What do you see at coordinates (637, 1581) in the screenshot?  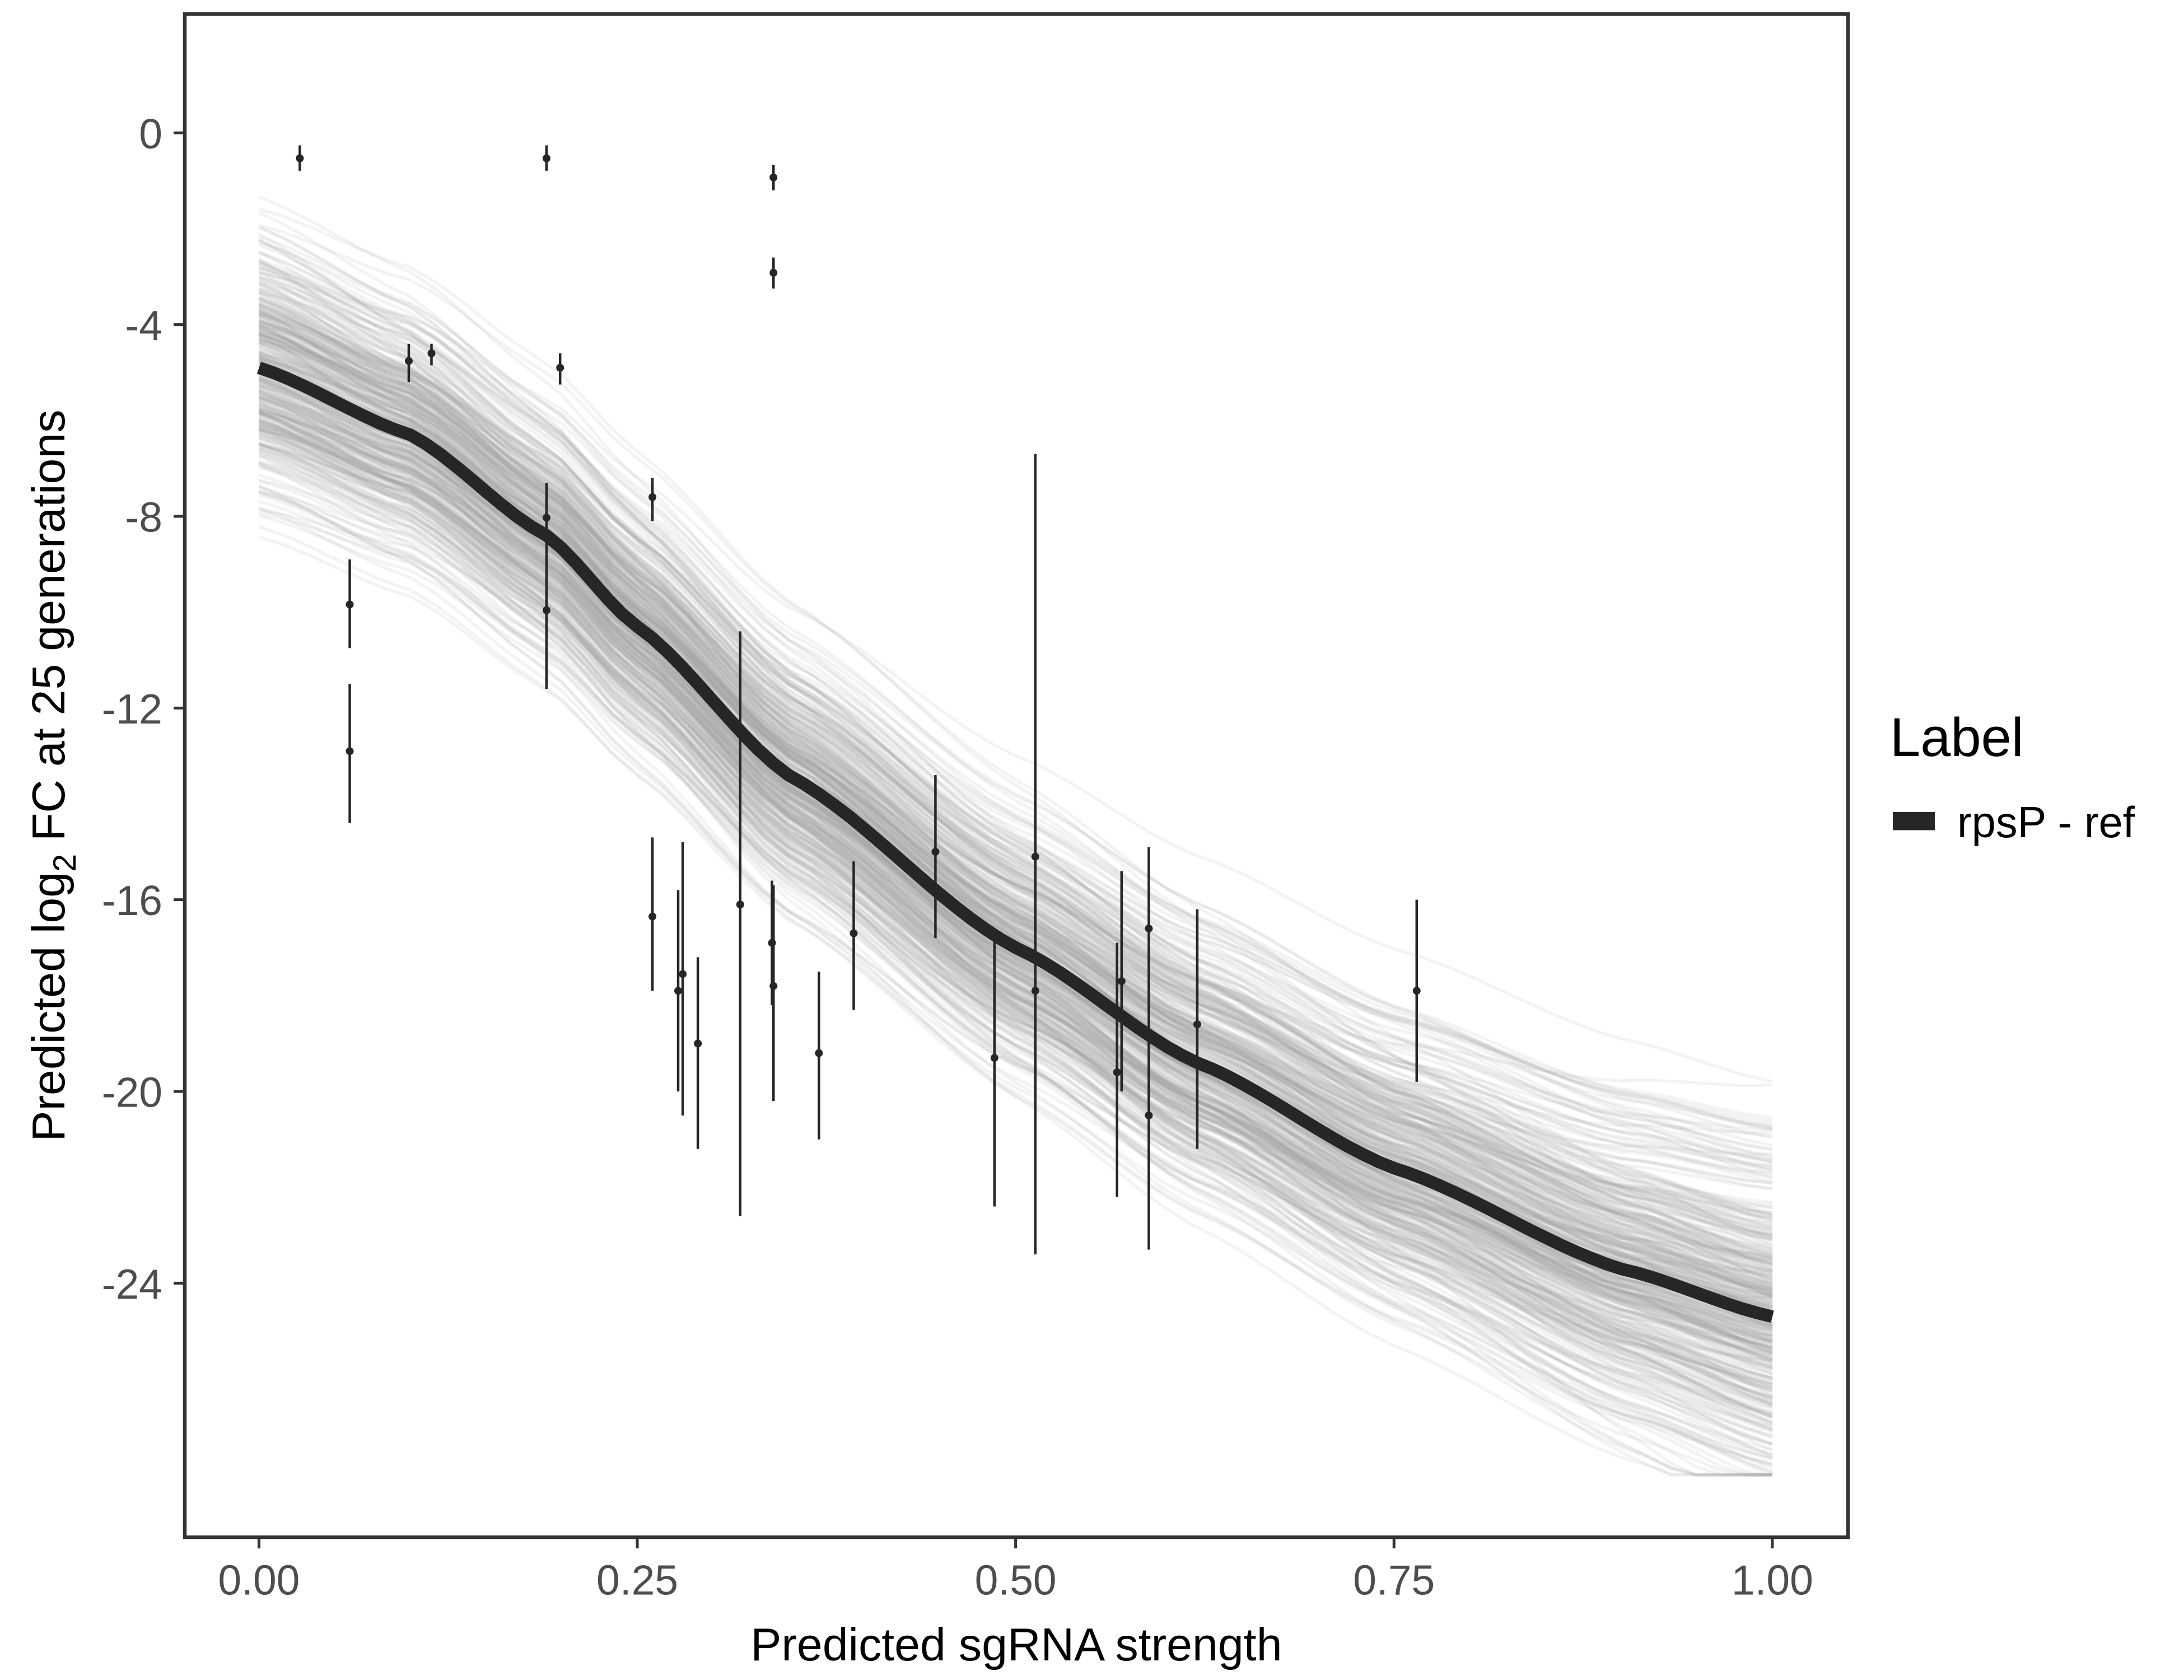 I see `x-tick-label: 0.25` at bounding box center [637, 1581].